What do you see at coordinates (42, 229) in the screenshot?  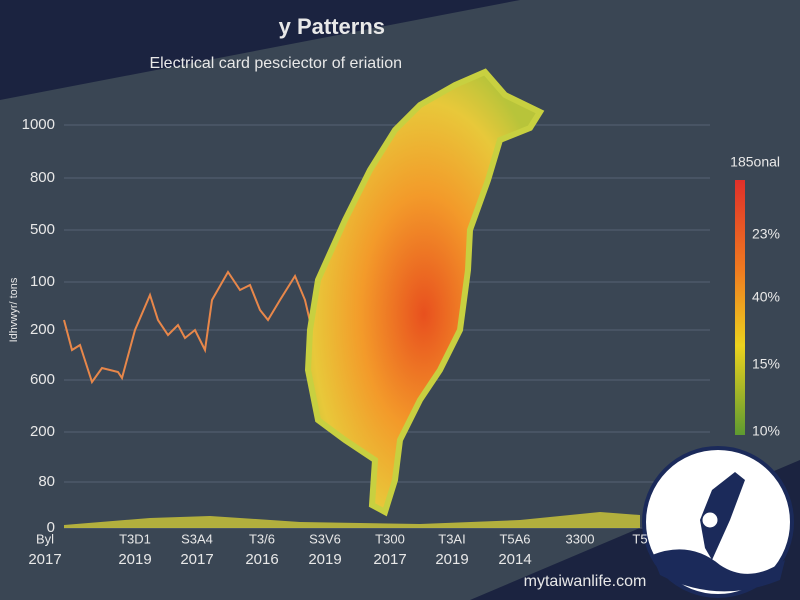 I see `y-tick-label: 500` at bounding box center [42, 229].